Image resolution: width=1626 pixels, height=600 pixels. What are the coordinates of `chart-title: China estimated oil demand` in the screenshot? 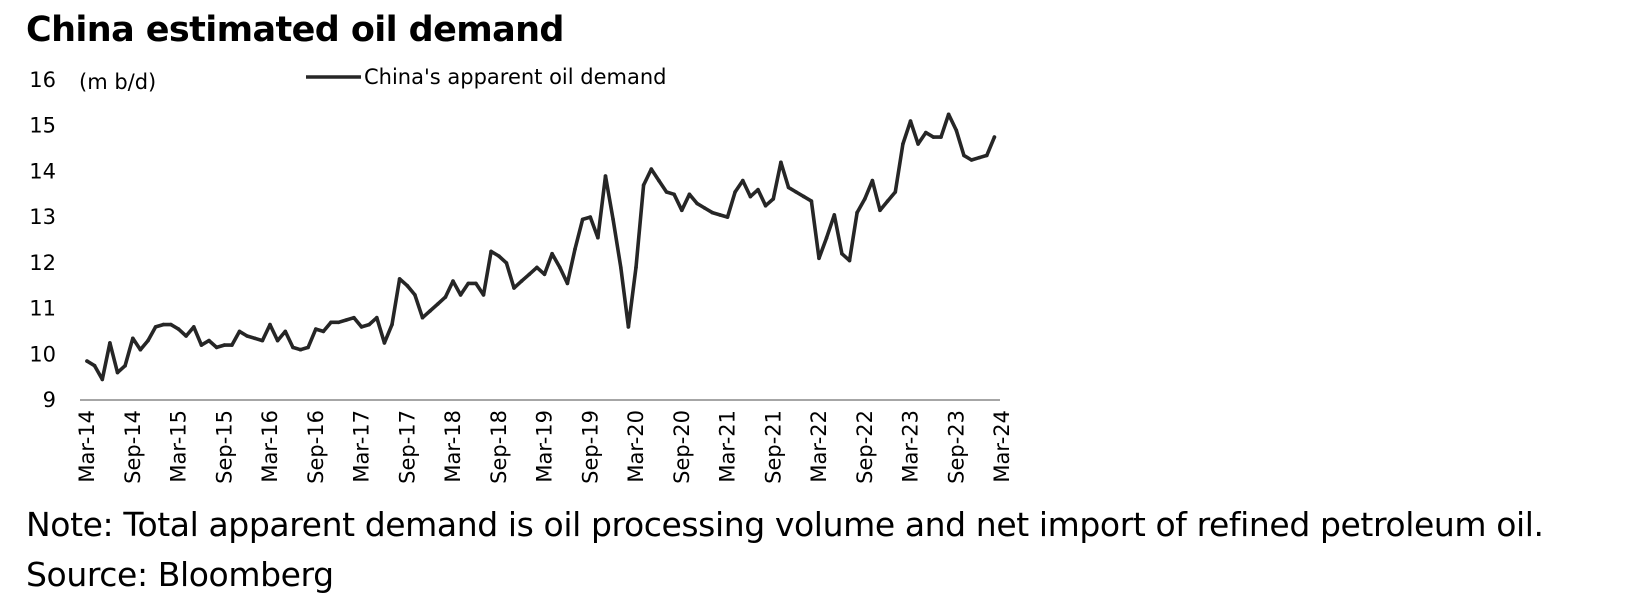 It's located at (295, 30).